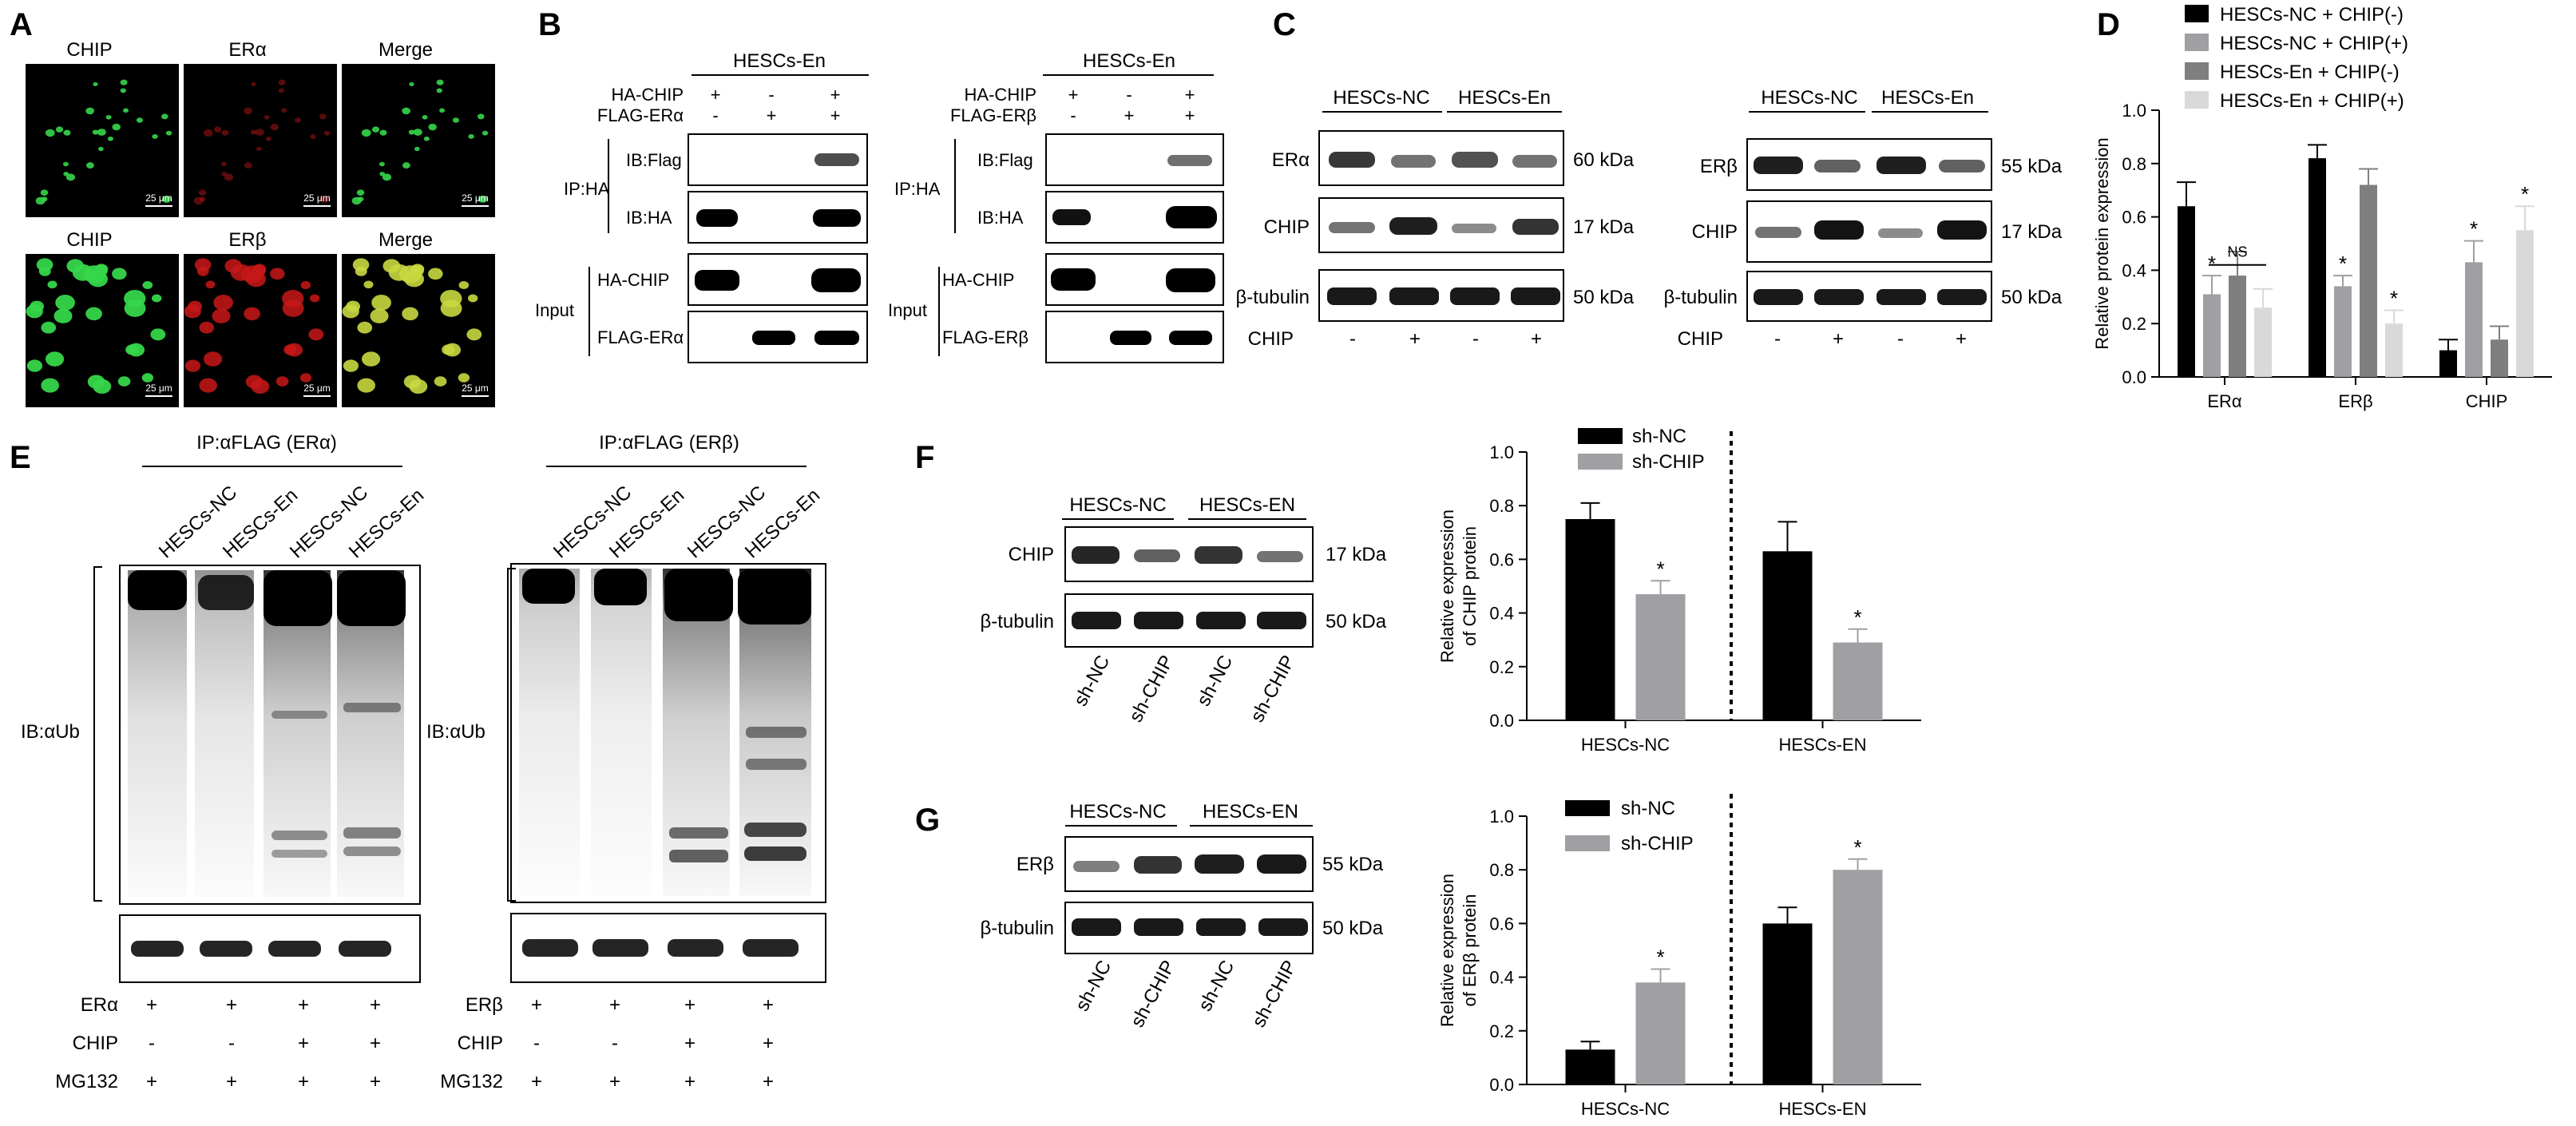  Describe the element at coordinates (1501, 614) in the screenshot. I see `y-tick-label: 0.4` at that location.